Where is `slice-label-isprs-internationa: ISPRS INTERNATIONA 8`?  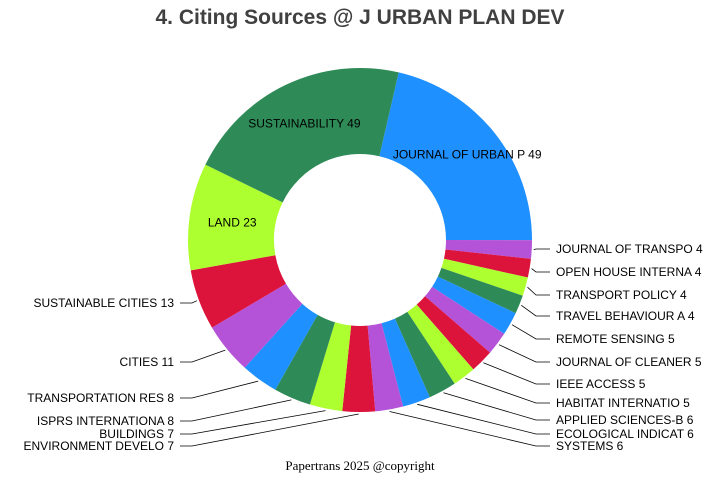 slice-label-isprs-internationa: ISPRS INTERNATIONA 8 is located at coordinates (105, 421).